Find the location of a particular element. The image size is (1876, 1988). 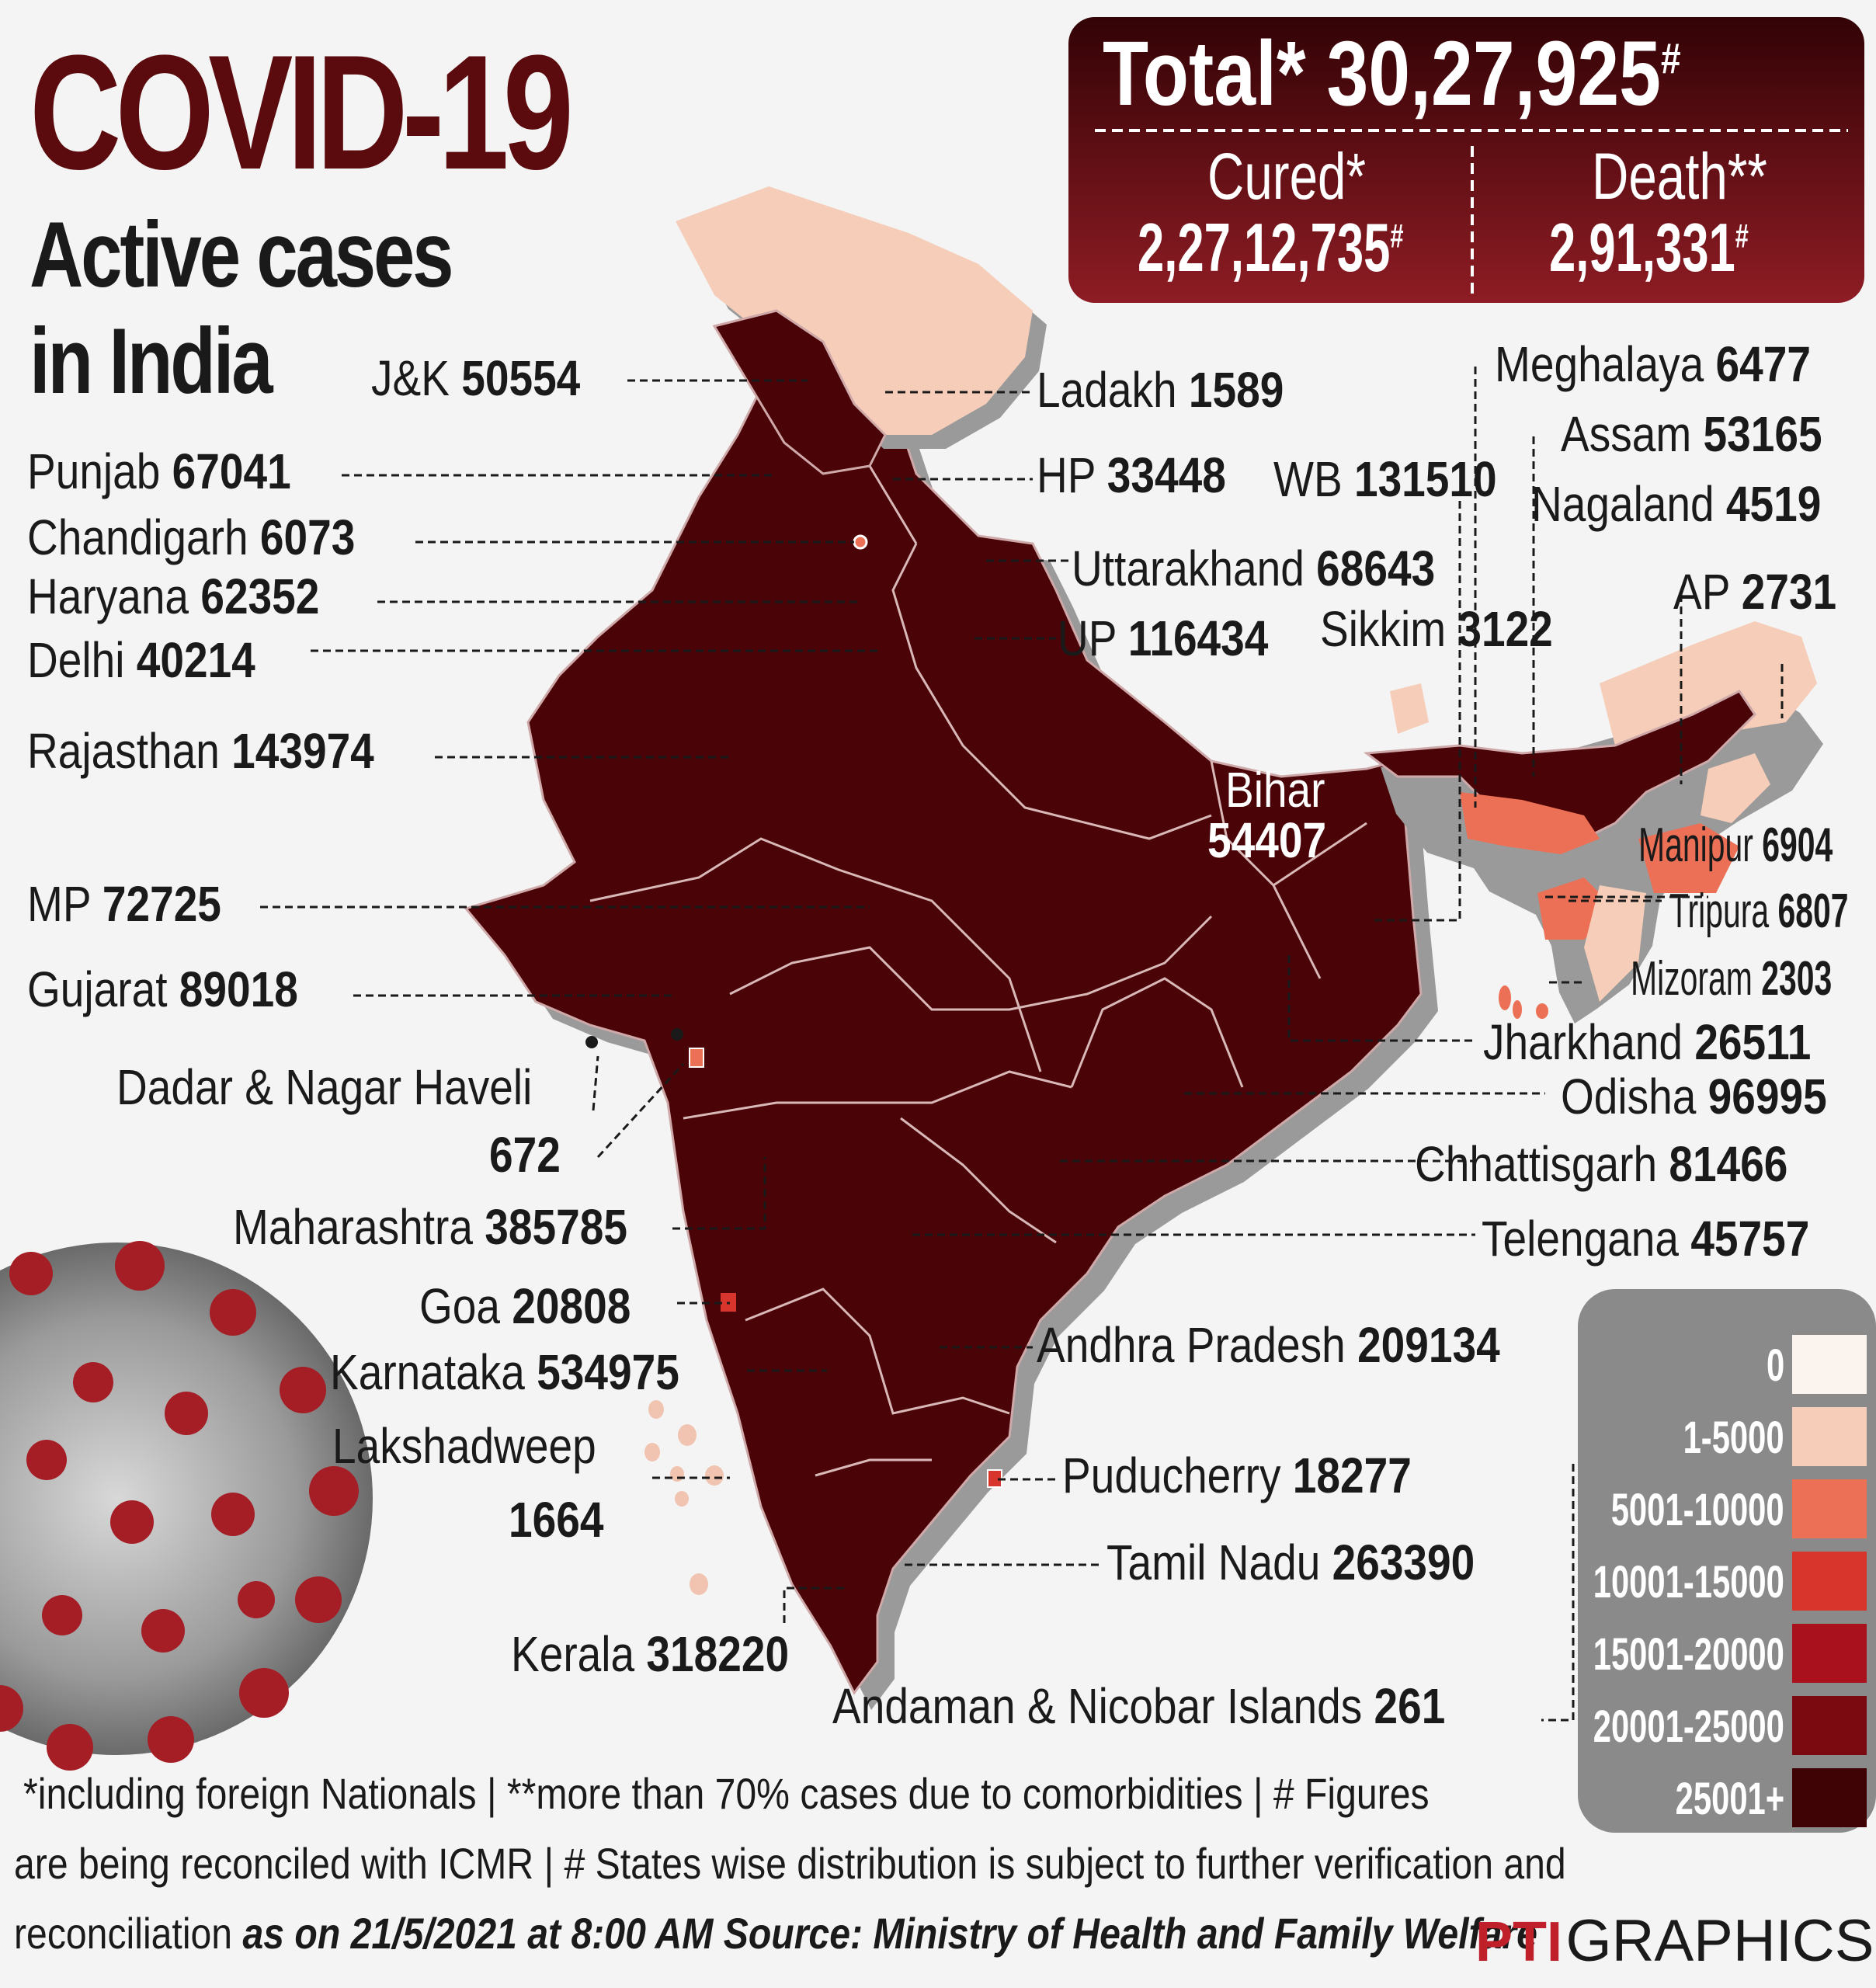

total-label: Total* is located at coordinates (1205, 74).